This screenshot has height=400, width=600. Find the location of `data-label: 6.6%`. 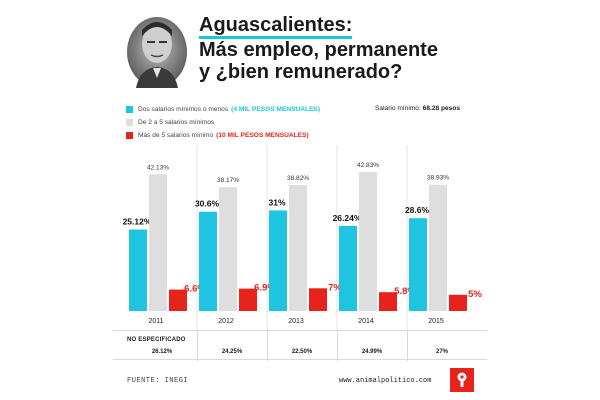

data-label: 6.6% is located at coordinates (195, 289).